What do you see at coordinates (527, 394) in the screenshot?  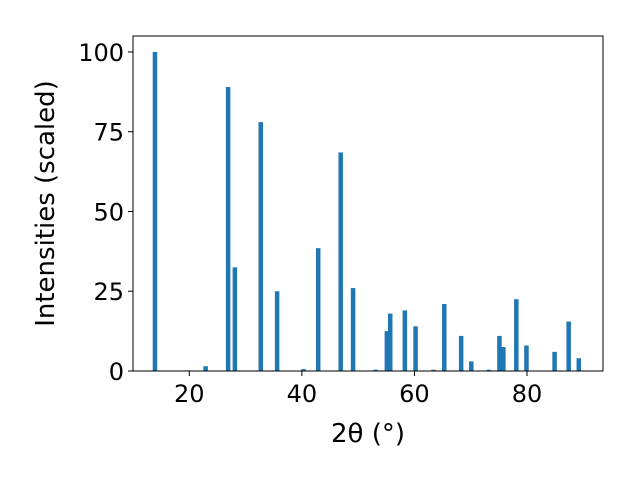 I see `x-tick-label: 80` at bounding box center [527, 394].